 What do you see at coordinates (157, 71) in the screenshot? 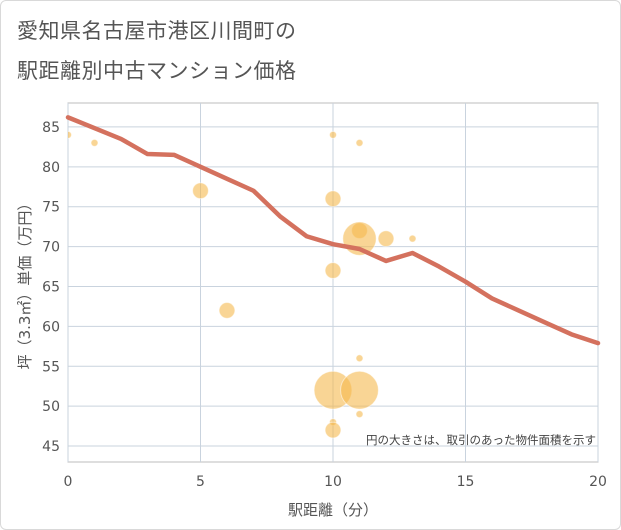
I see `chart-title-line-2: 駅距離別中古マンション価格` at bounding box center [157, 71].